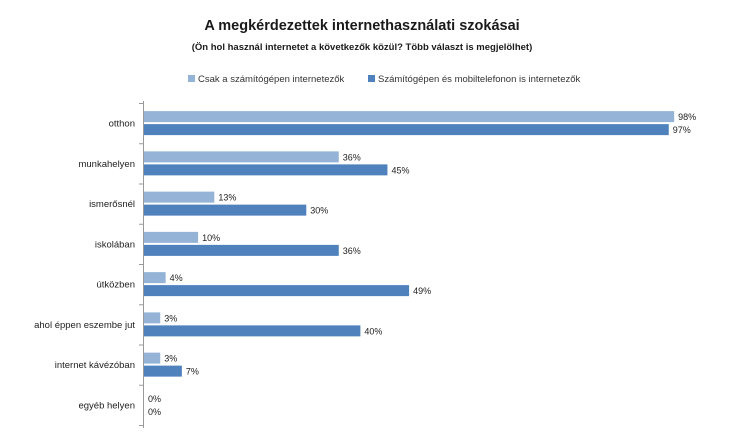  Describe the element at coordinates (682, 130) in the screenshot. I see `data-label: 97%` at that location.